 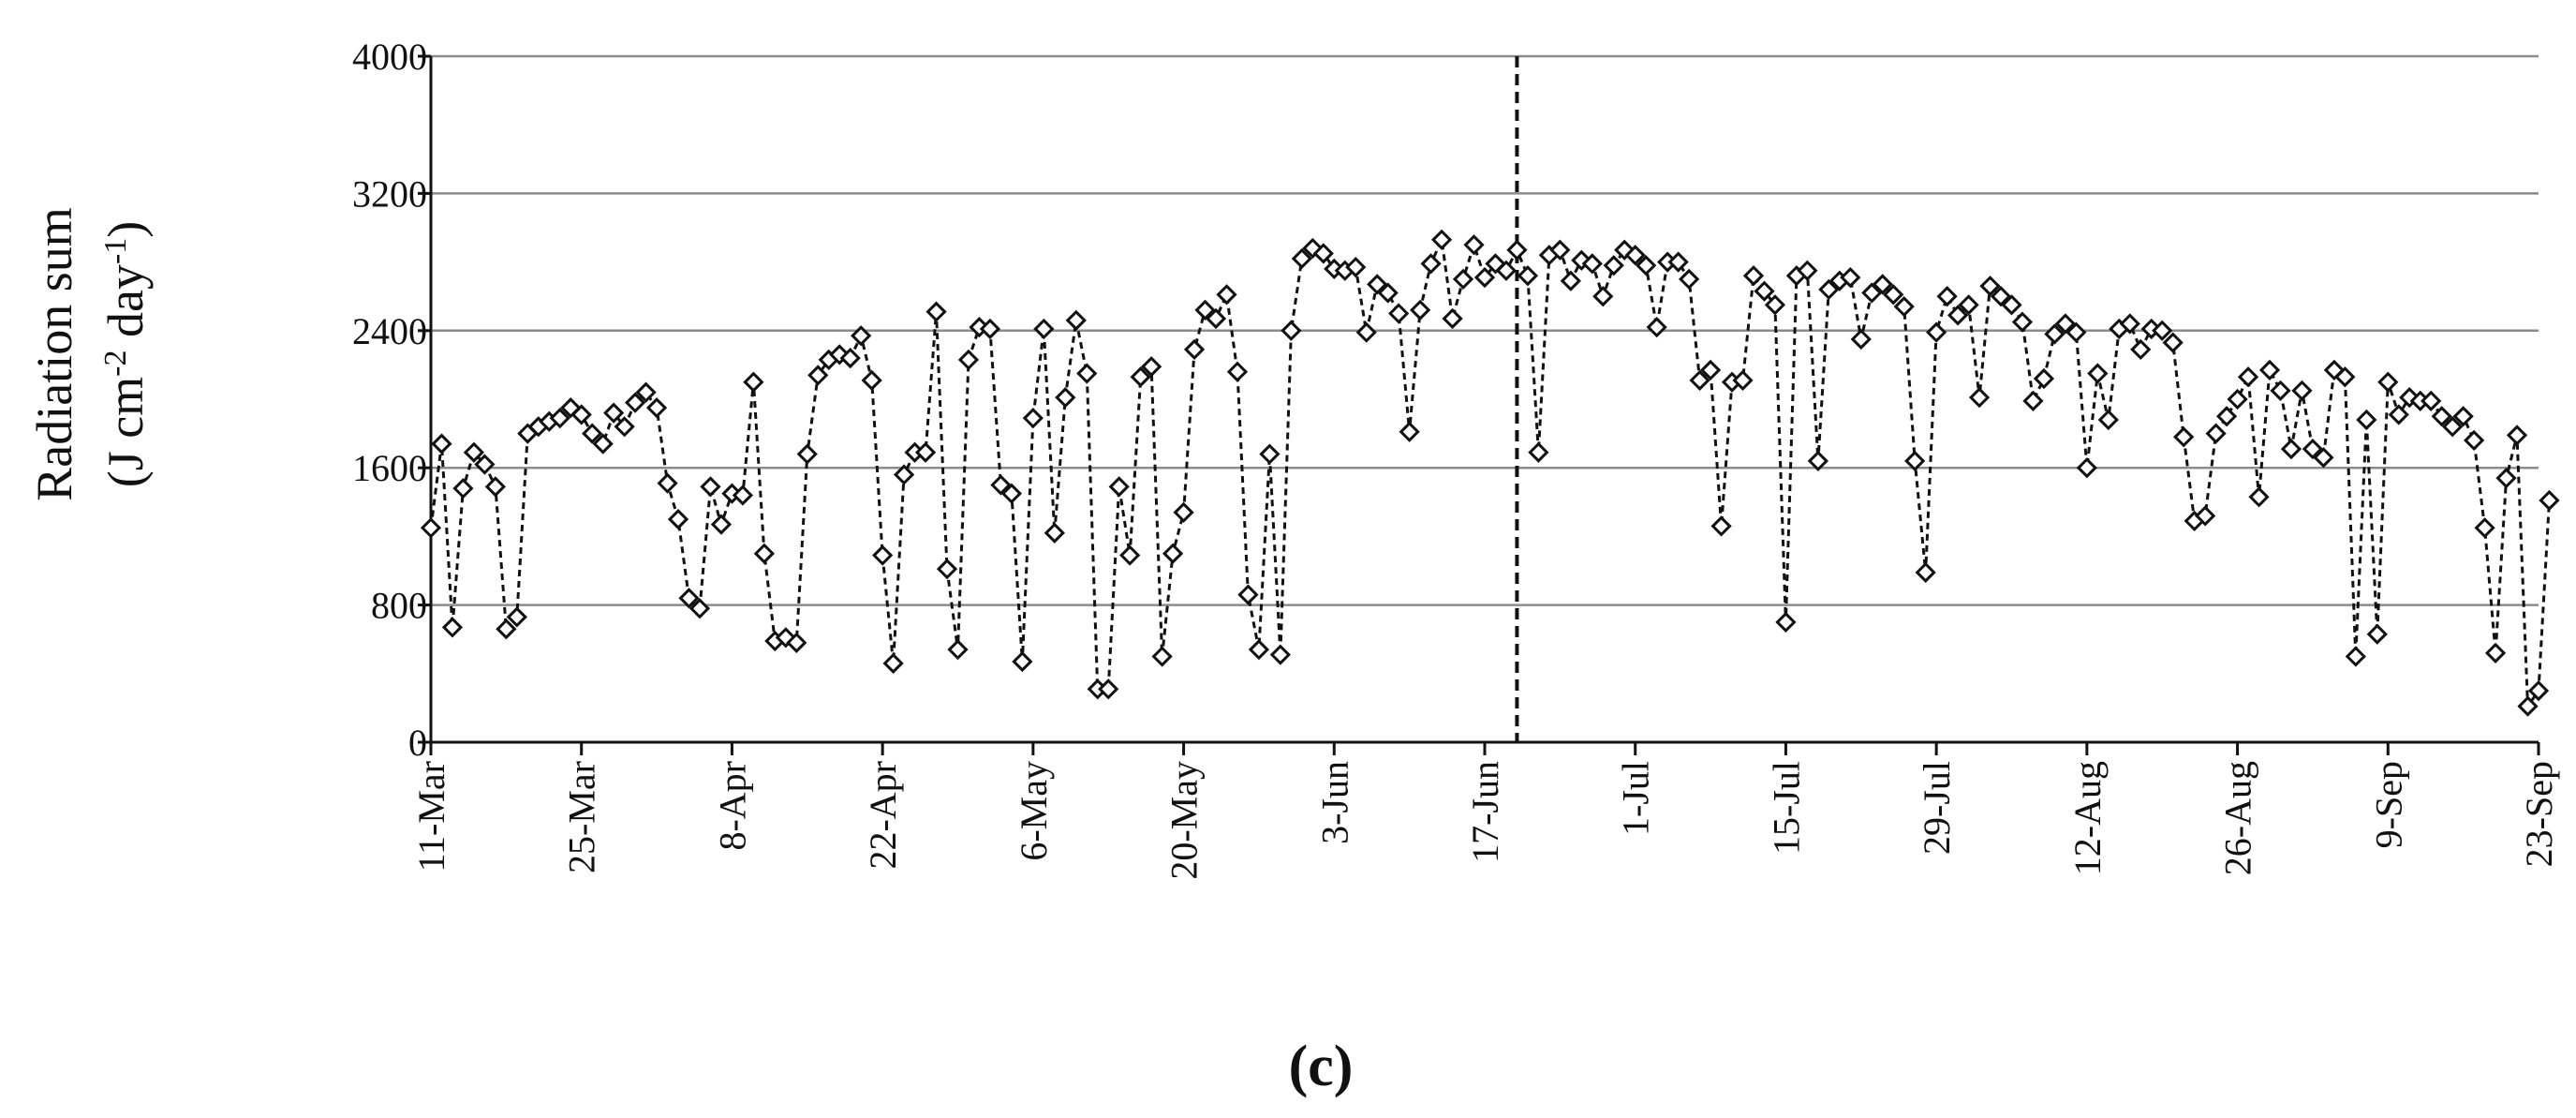 I want to click on x-tick-label: 6-May, so click(x=1034, y=811).